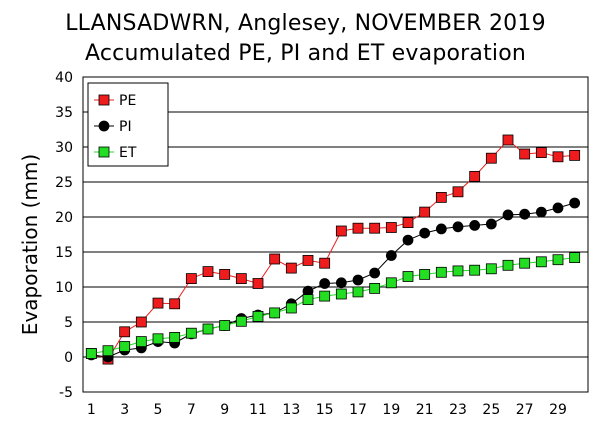  I want to click on y-tick-label: 15, so click(64, 253).